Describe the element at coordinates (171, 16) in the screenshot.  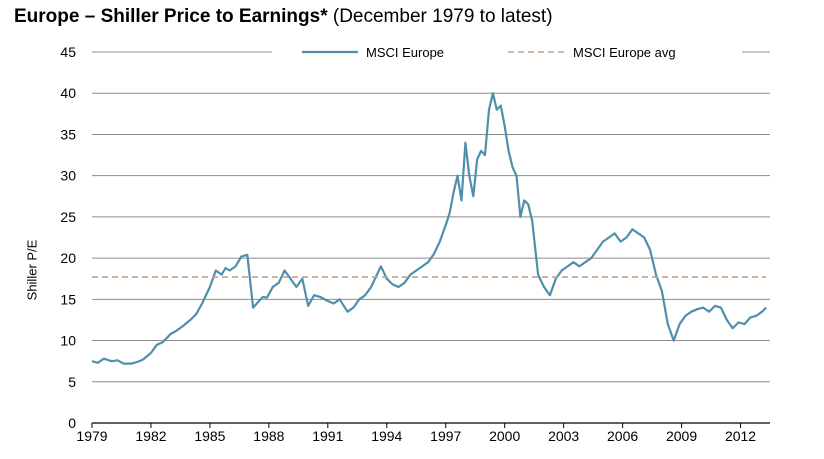
I see `chart-title-main: Europe – Shiller Price to Earnings*` at that location.